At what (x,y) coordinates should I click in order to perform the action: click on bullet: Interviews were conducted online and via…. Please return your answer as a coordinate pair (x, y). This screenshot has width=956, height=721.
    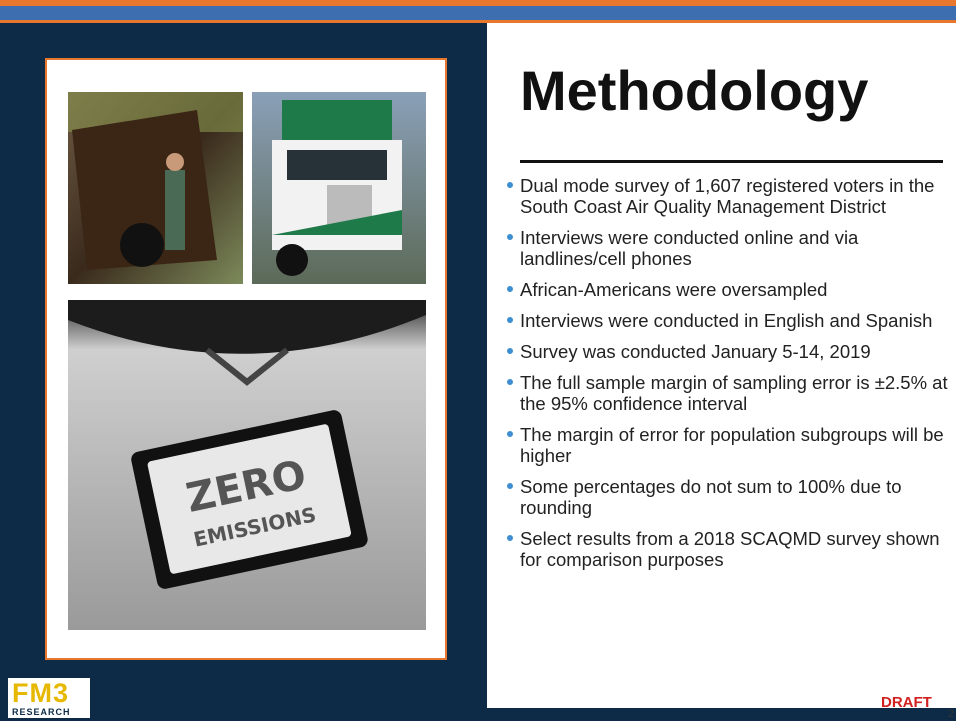
    Looking at the image, I should click on (729, 248).